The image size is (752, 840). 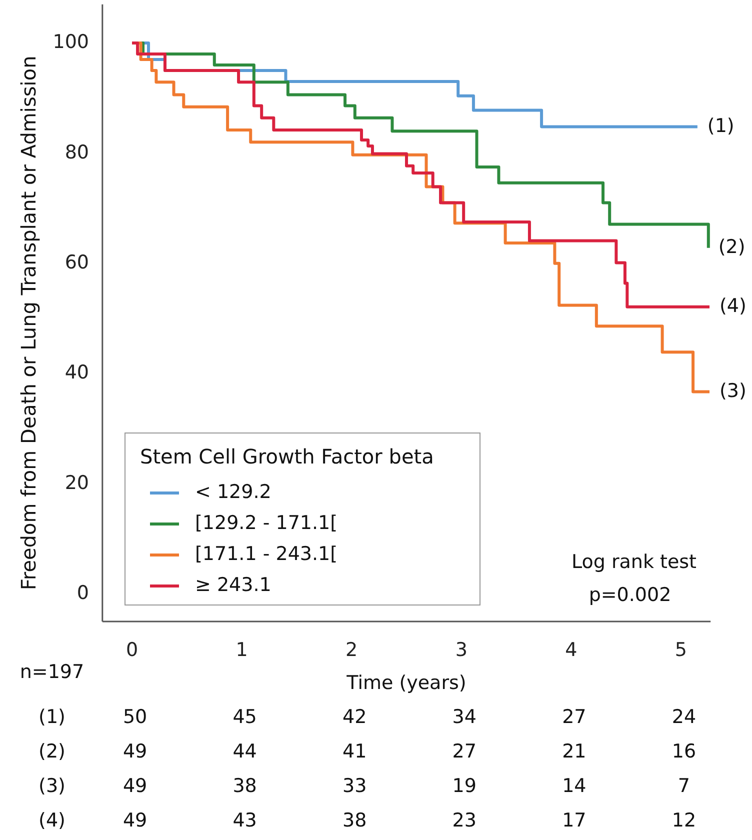 What do you see at coordinates (352, 650) in the screenshot?
I see `x-tick-label: 2` at bounding box center [352, 650].